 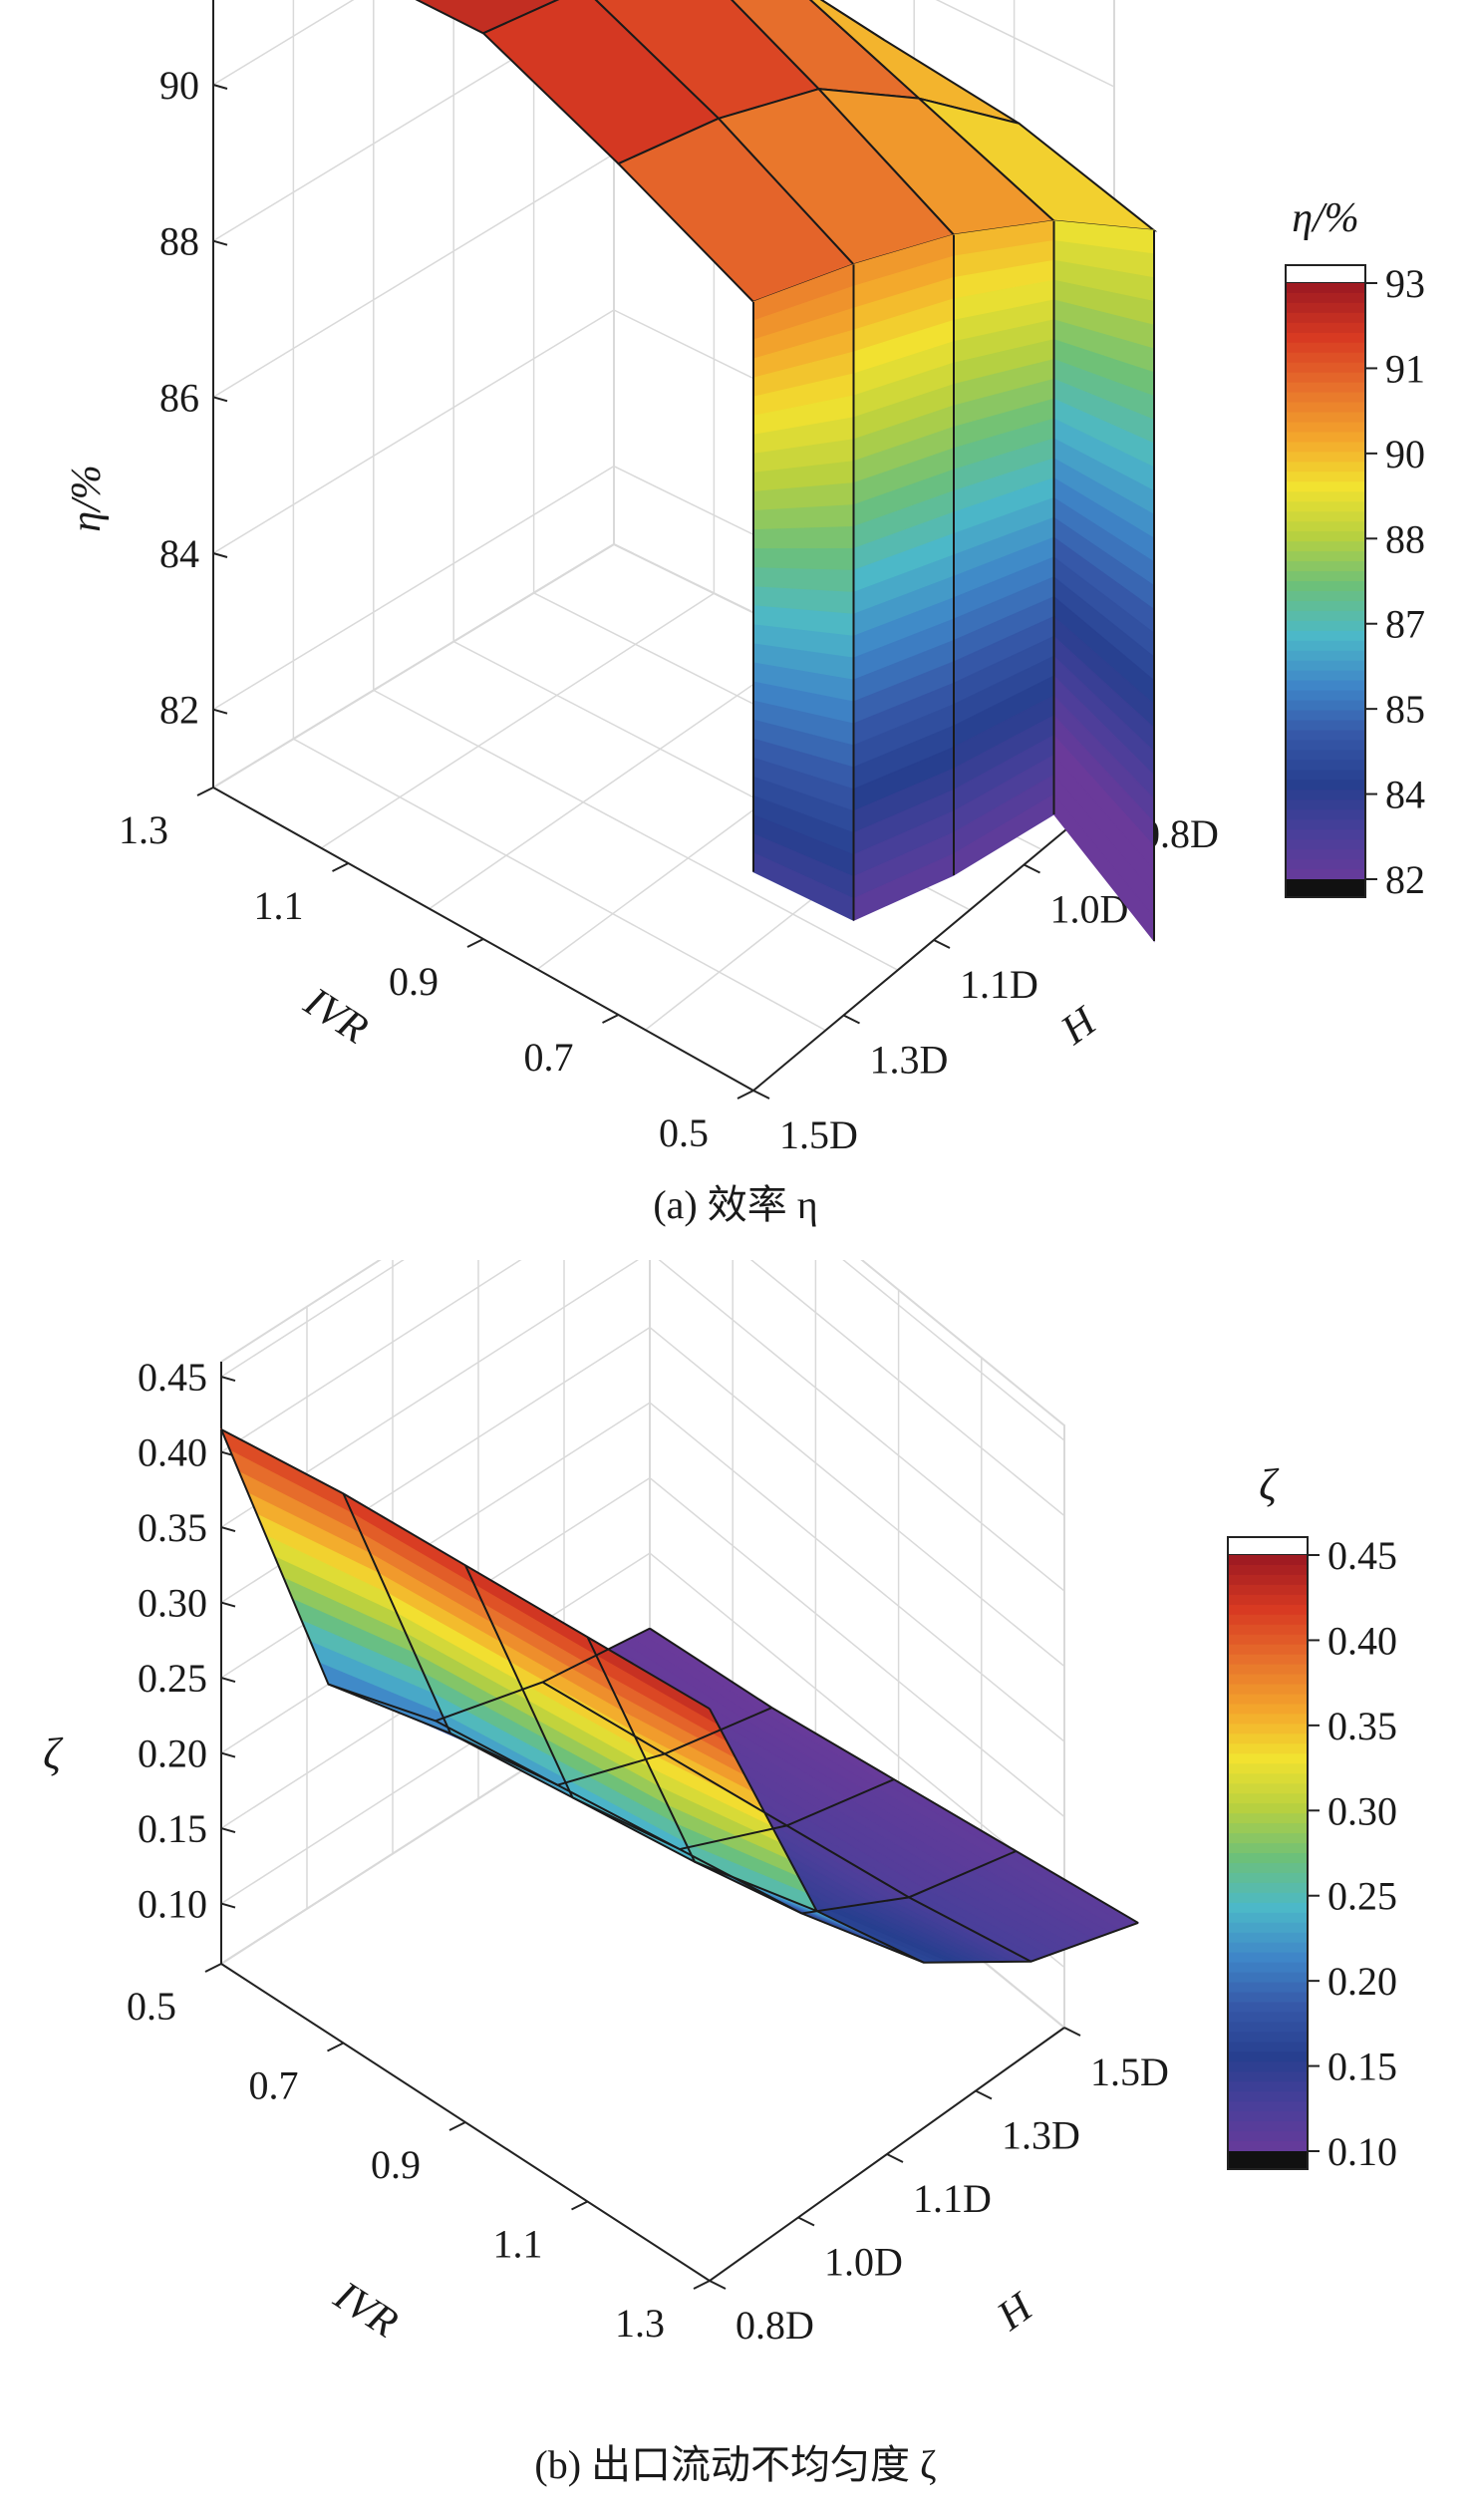 What do you see at coordinates (413, 275) in the screenshot?
I see `gridline-back` at bounding box center [413, 275].